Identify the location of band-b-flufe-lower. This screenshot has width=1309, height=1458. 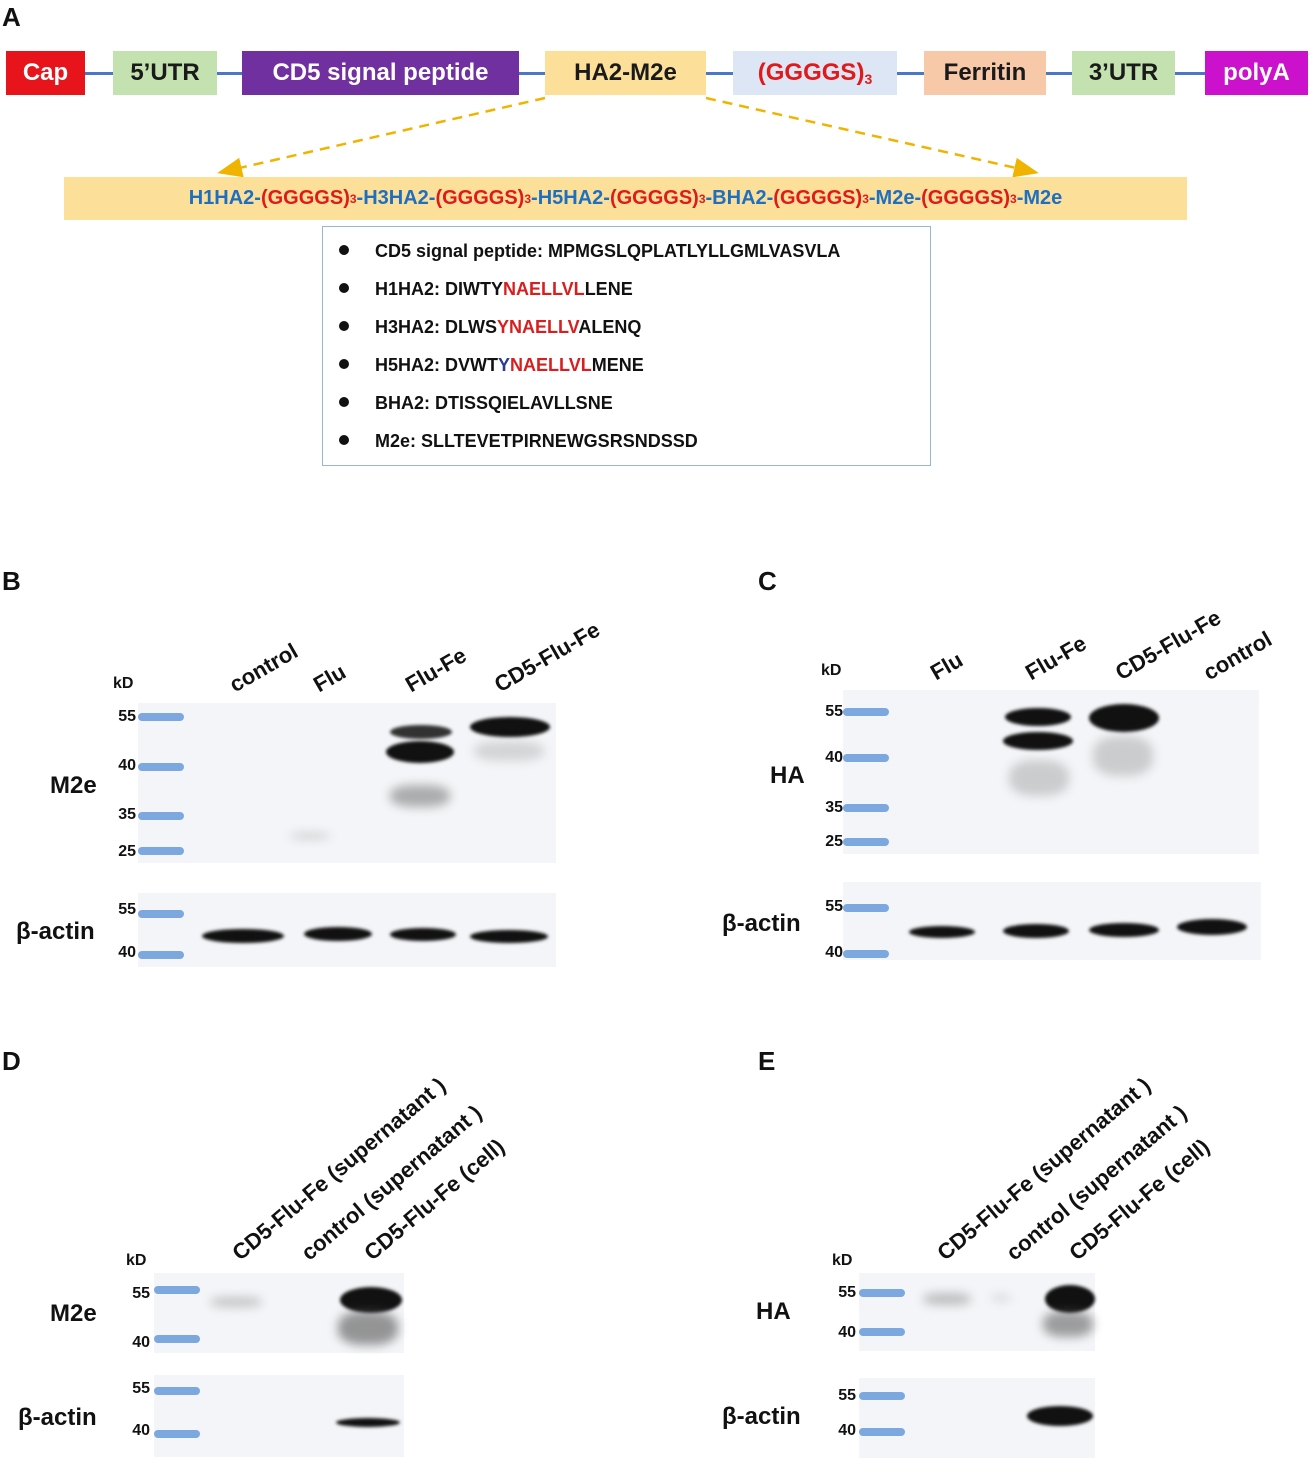
(420, 752).